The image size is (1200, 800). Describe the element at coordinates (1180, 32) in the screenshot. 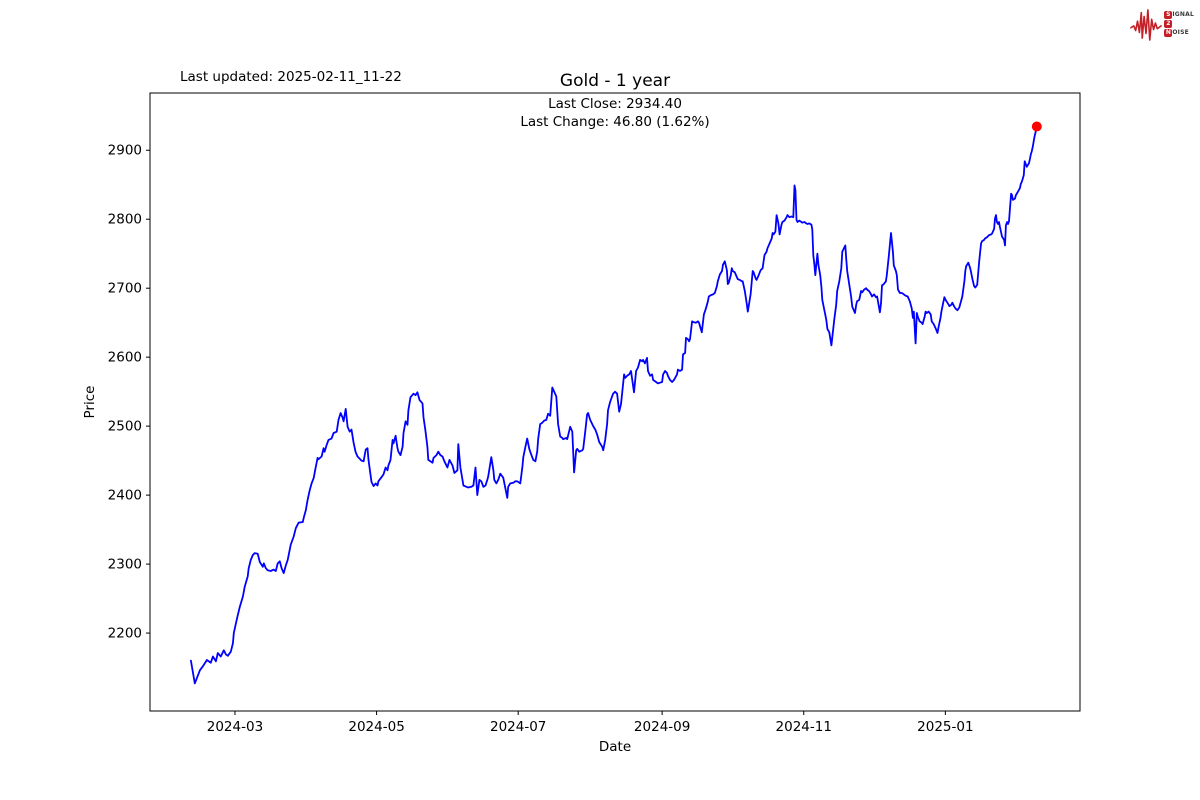

I see `logo-word-oise: OISE` at that location.